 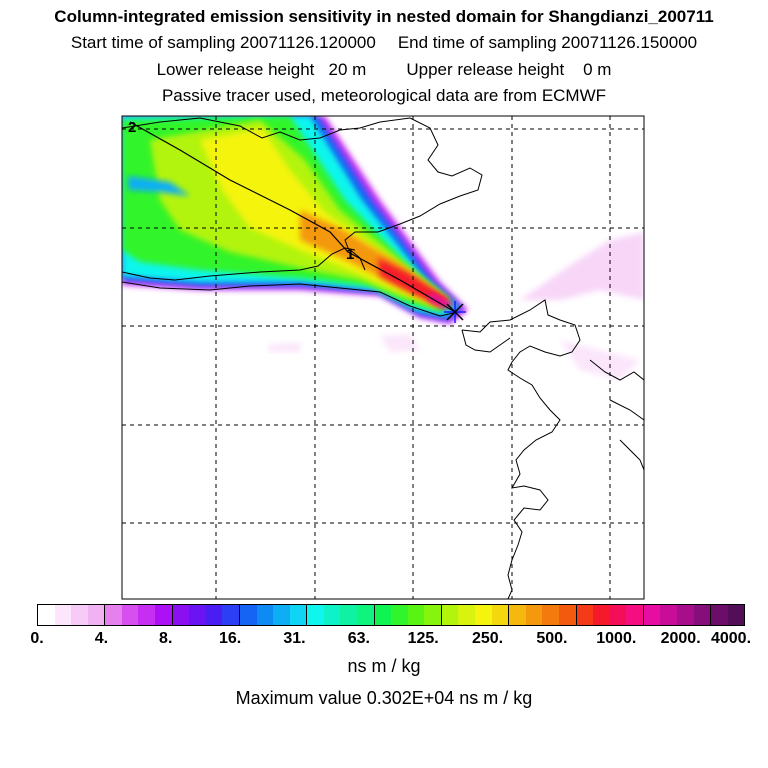 I want to click on colorbar-tick-label: 8., so click(x=166, y=638).